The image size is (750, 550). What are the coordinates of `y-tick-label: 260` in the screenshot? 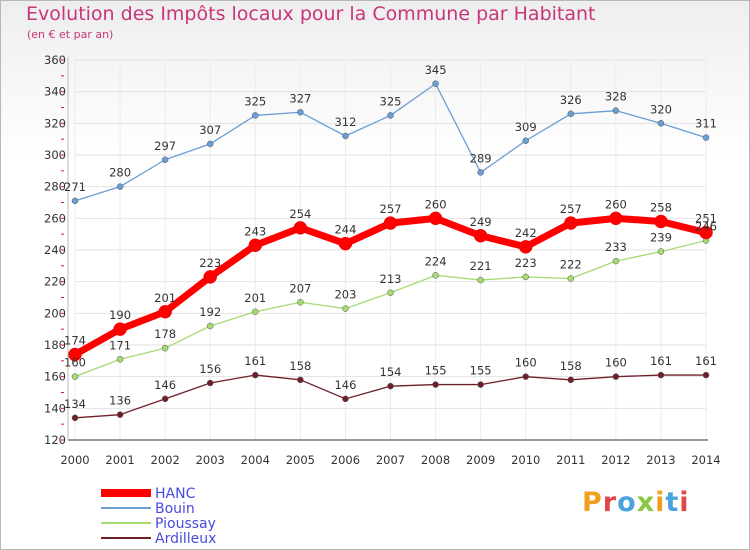 It's located at (55, 218).